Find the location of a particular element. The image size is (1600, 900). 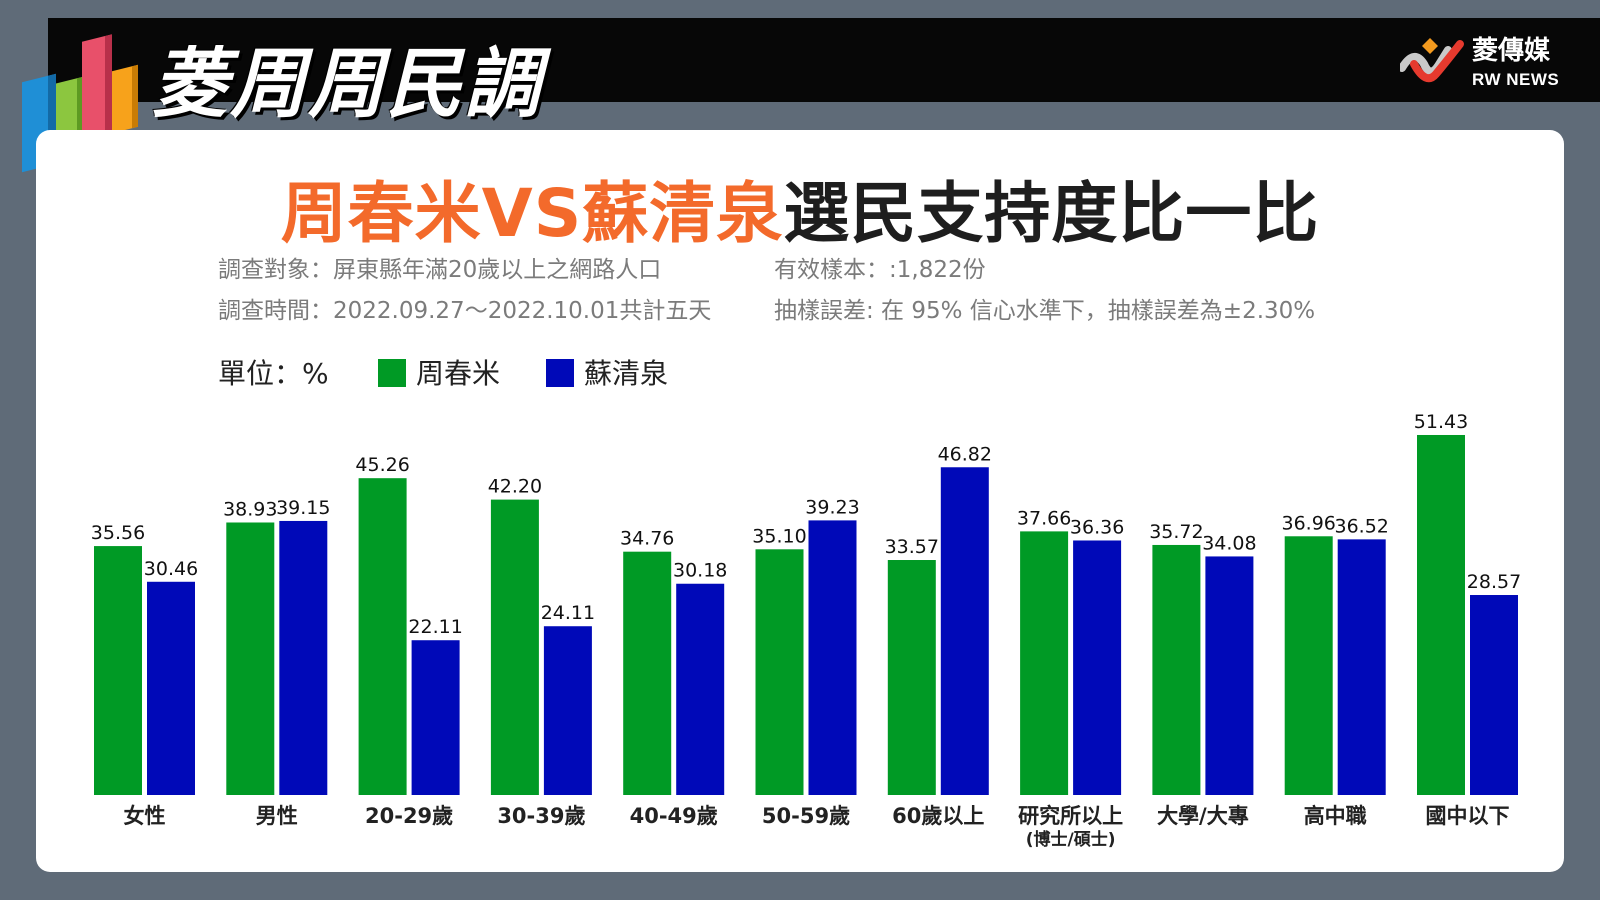

legend-item-series1: 周春米 is located at coordinates (439, 372).